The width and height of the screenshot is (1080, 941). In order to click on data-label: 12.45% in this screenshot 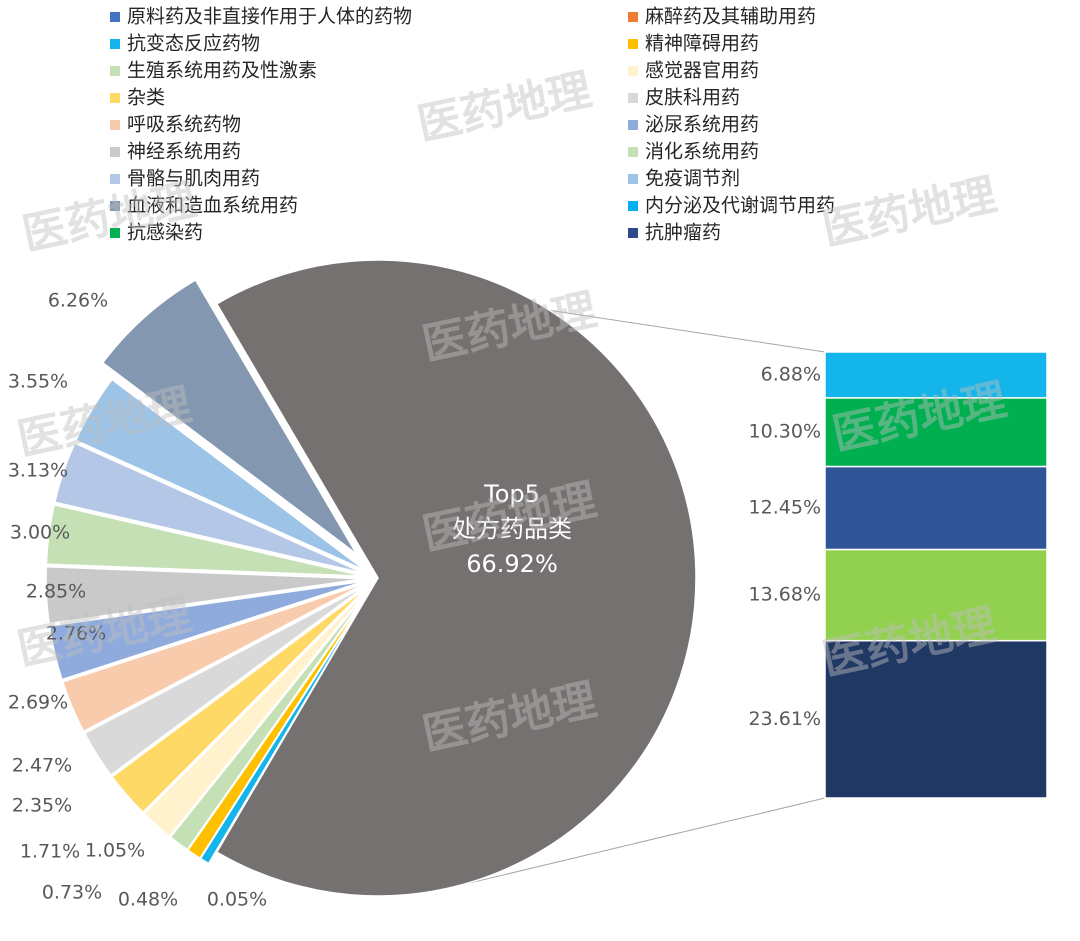, I will do `click(785, 507)`.